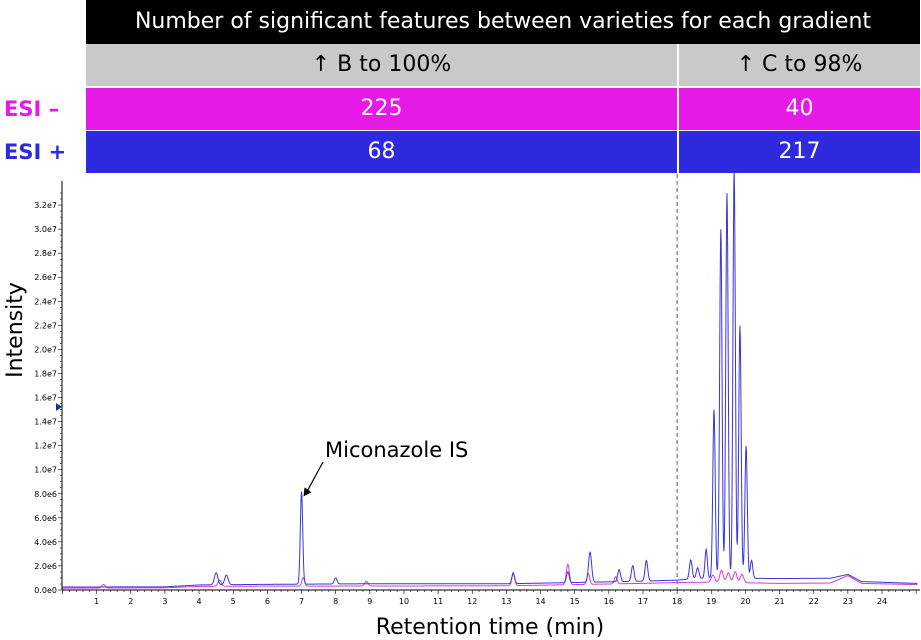 The width and height of the screenshot is (921, 640). I want to click on table-header-row: ↑ B to 100% ↑ C to 98%, so click(503, 65).